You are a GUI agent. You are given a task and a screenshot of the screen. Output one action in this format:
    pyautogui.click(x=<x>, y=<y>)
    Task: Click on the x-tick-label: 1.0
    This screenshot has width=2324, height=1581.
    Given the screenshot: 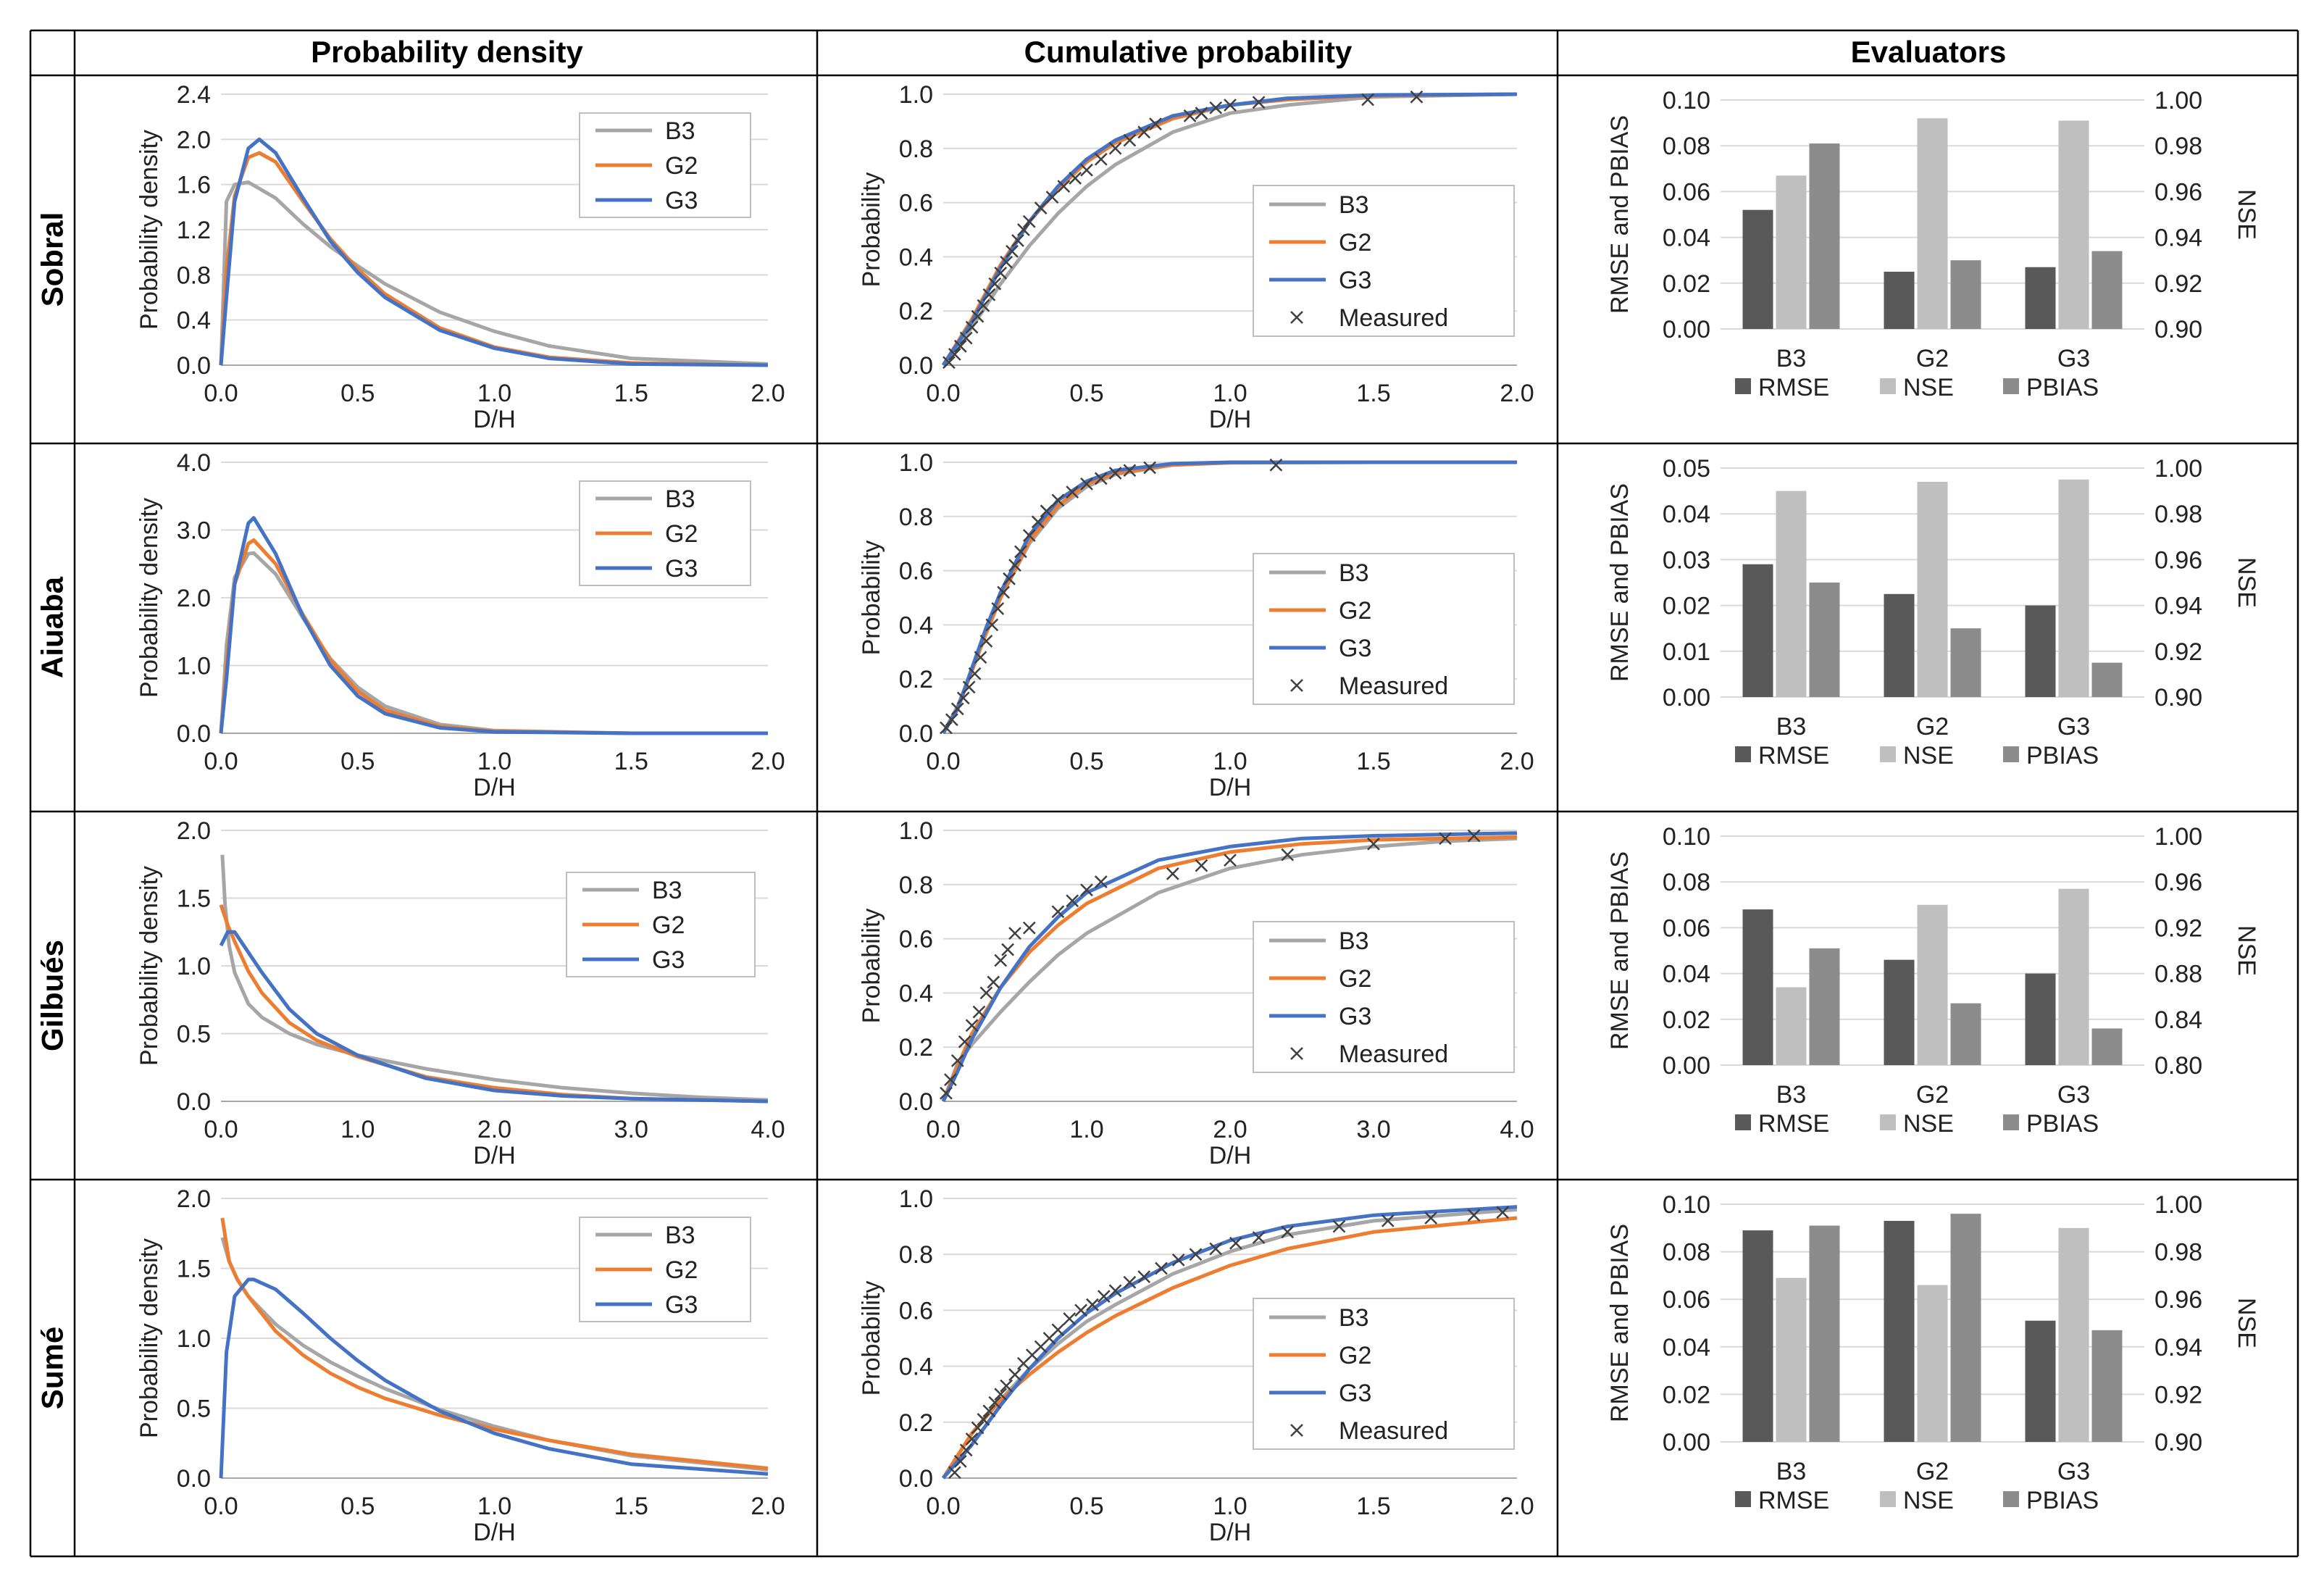 What is the action you would take?
    pyautogui.click(x=494, y=761)
    